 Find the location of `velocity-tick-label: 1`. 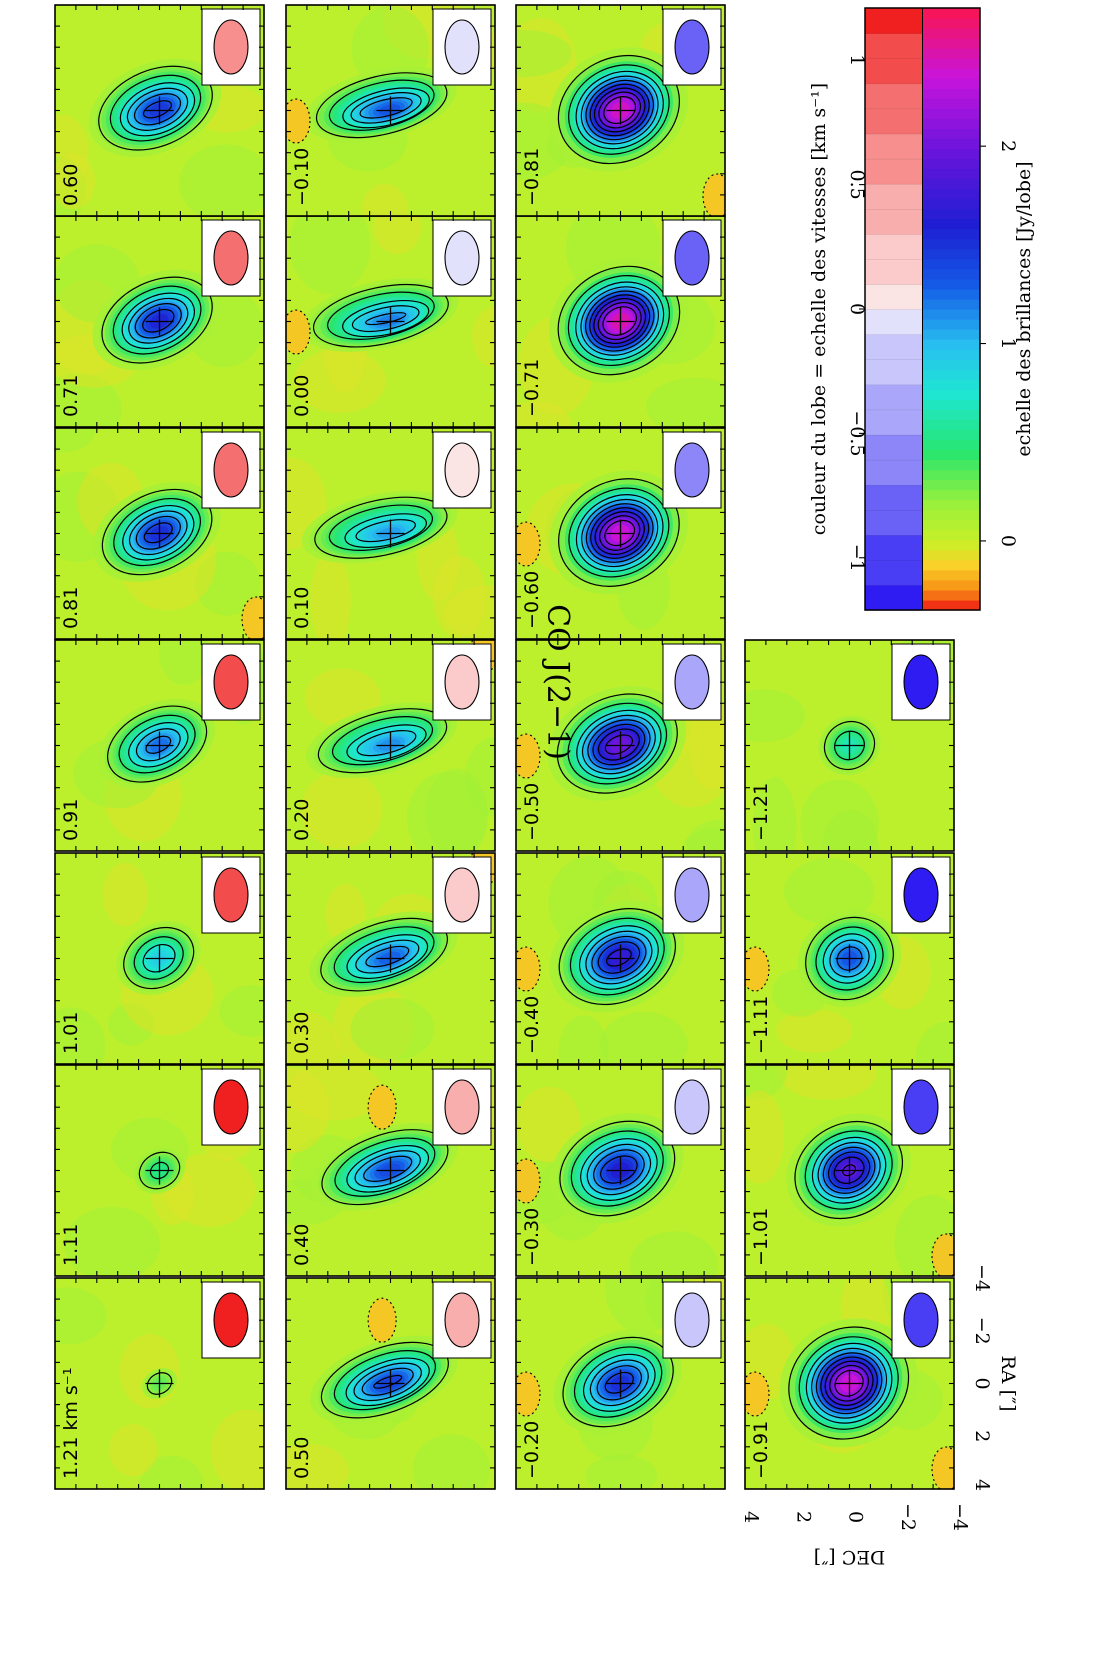

velocity-tick-label: 1 is located at coordinates (857, 60).